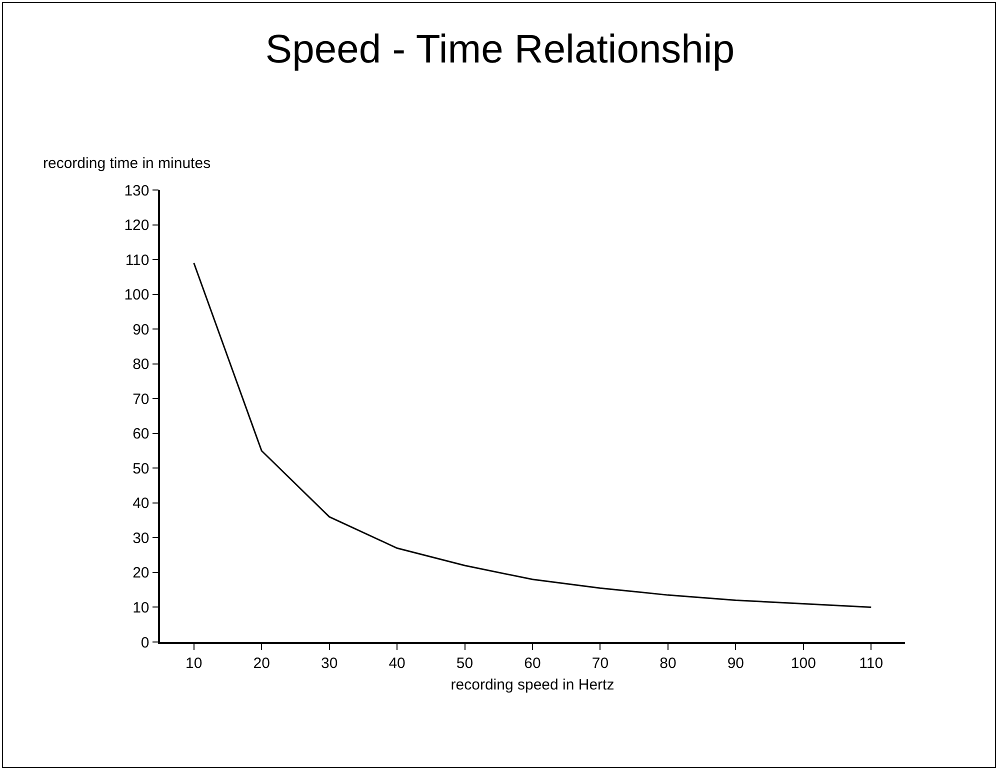  What do you see at coordinates (137, 225) in the screenshot?
I see `y-tick-label: 120` at bounding box center [137, 225].